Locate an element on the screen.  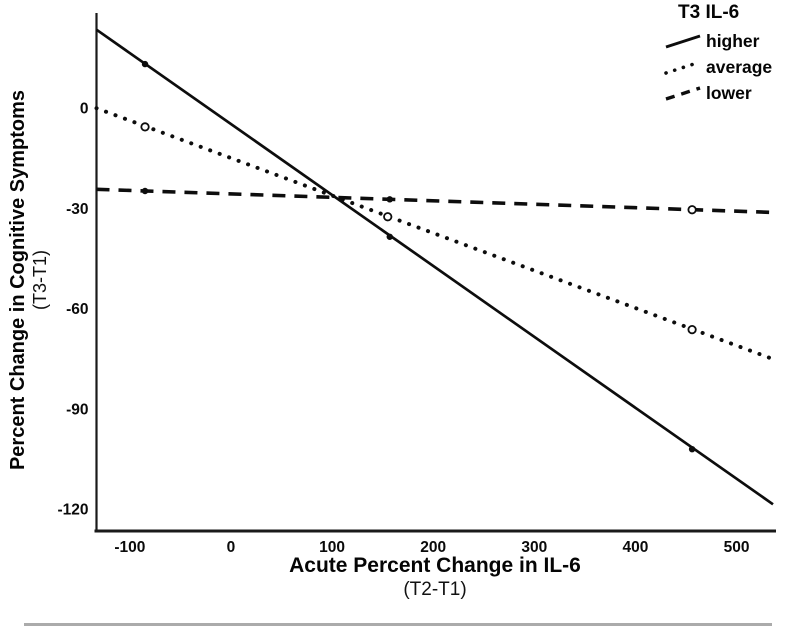
legend-dotted-line-icon is located at coordinates (683, 67).